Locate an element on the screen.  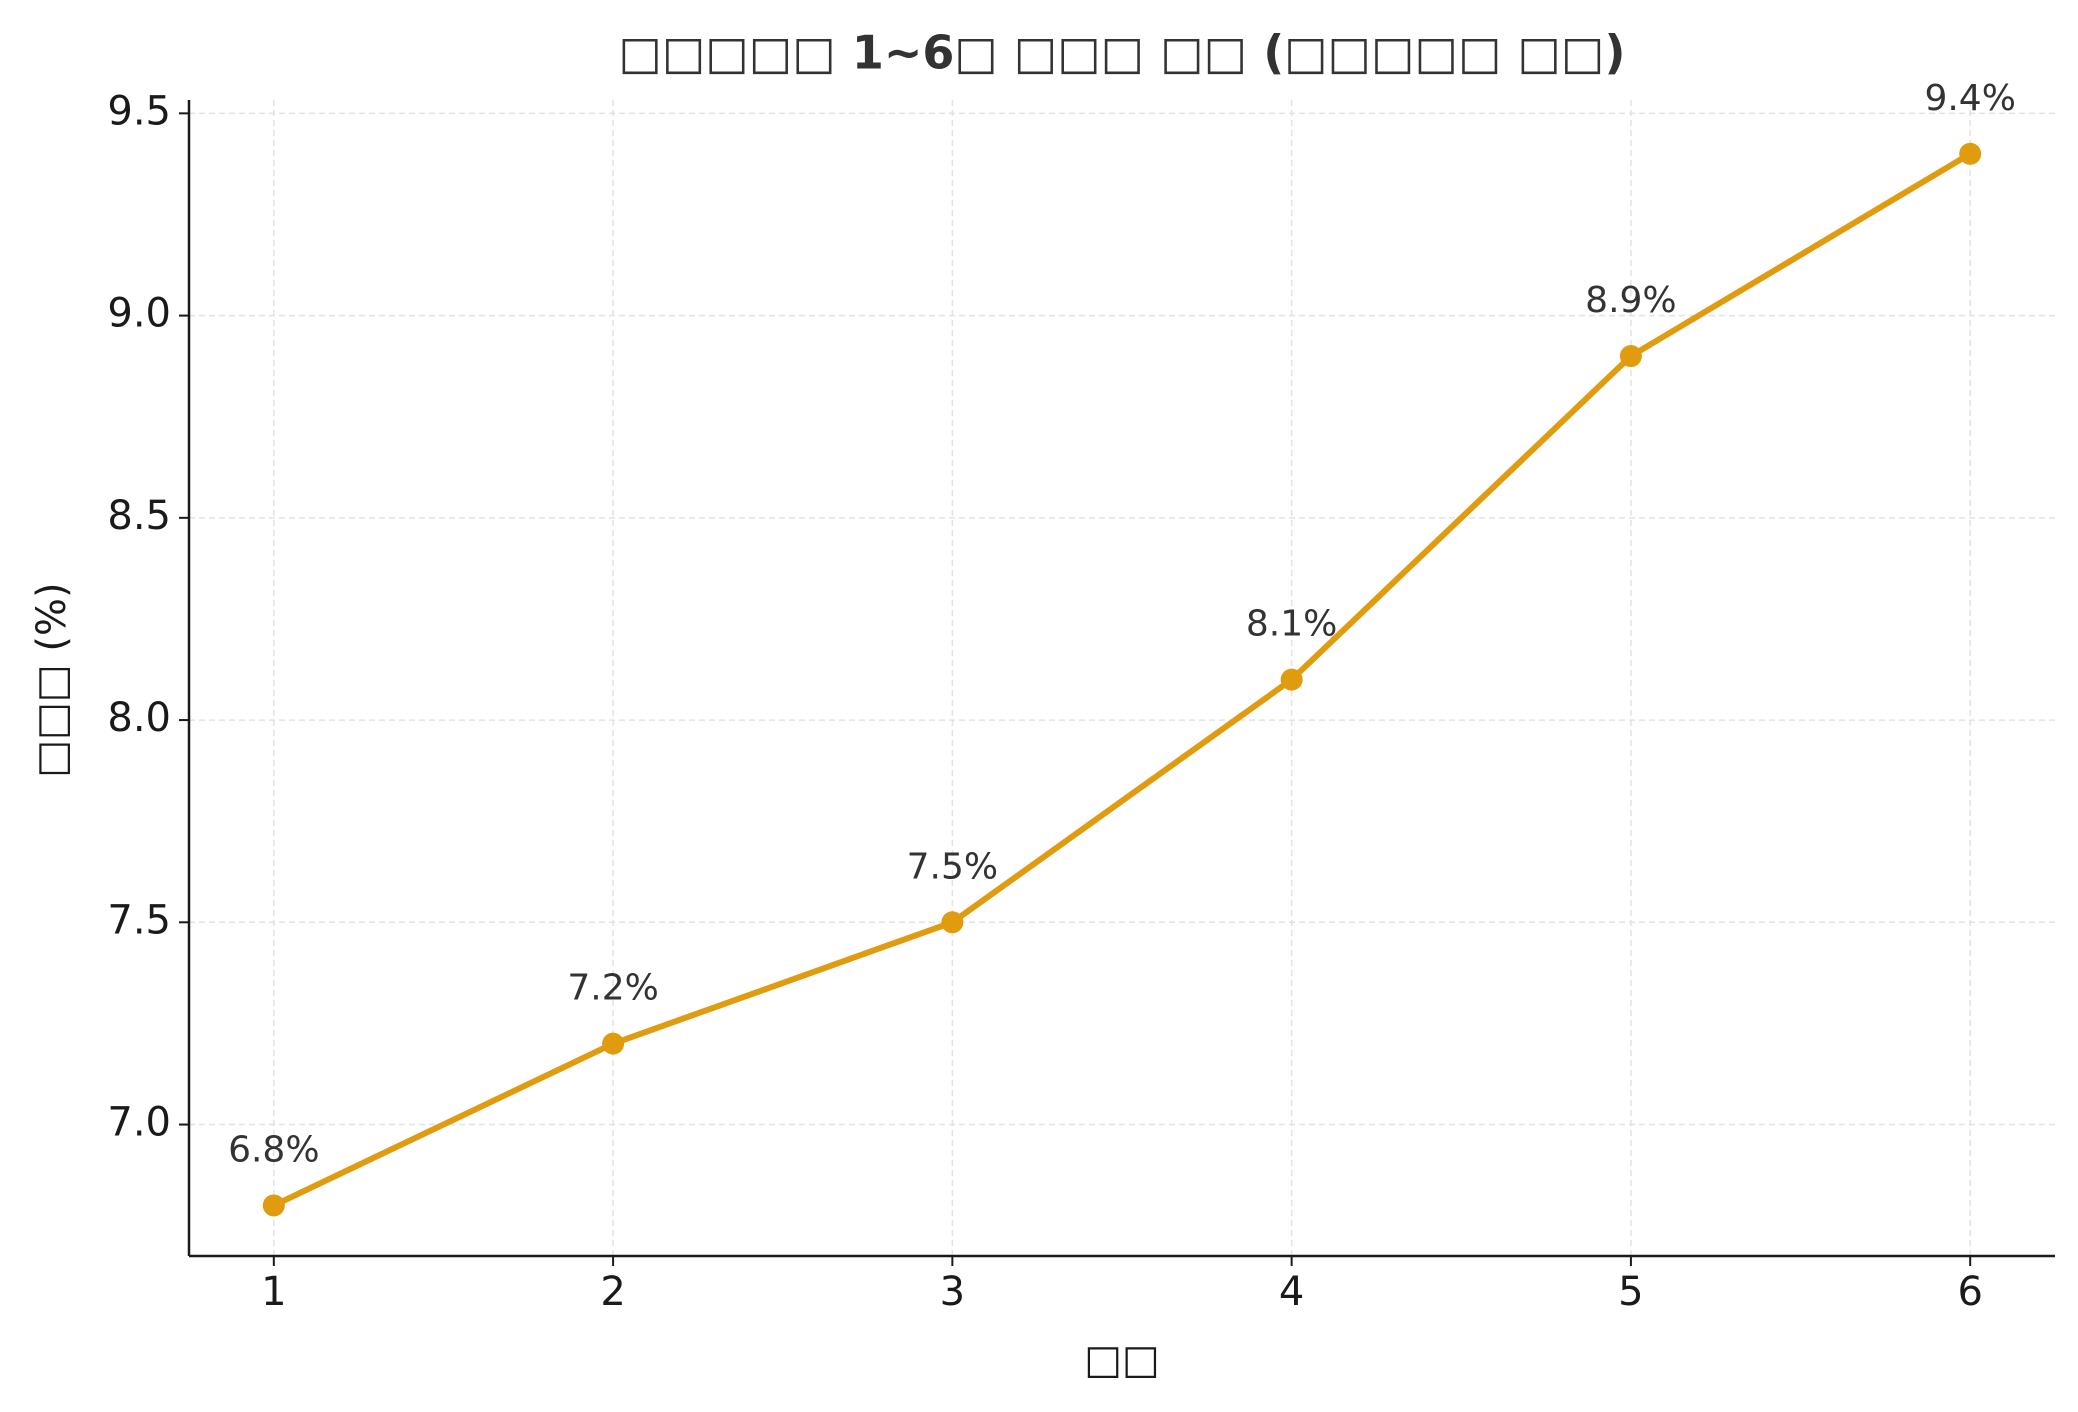
x-tick-label: 6 is located at coordinates (1969, 1292).